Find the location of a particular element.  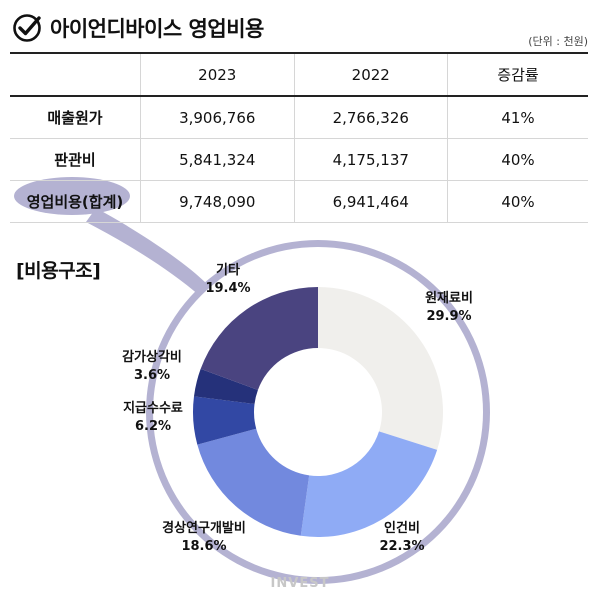

slice-name: 경상연구개발비 is located at coordinates (204, 528).